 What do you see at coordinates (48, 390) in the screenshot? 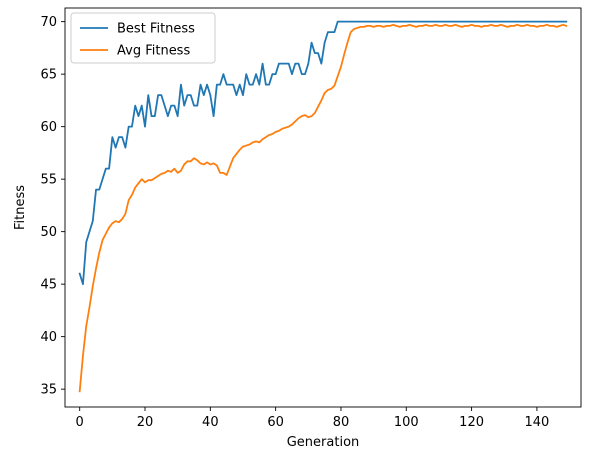
I see `y-tick-label: 35` at bounding box center [48, 390].